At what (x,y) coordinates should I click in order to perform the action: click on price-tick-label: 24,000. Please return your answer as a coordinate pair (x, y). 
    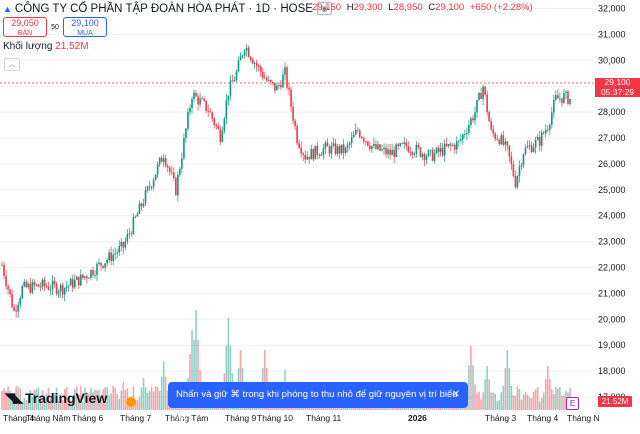
    Looking at the image, I should click on (612, 216).